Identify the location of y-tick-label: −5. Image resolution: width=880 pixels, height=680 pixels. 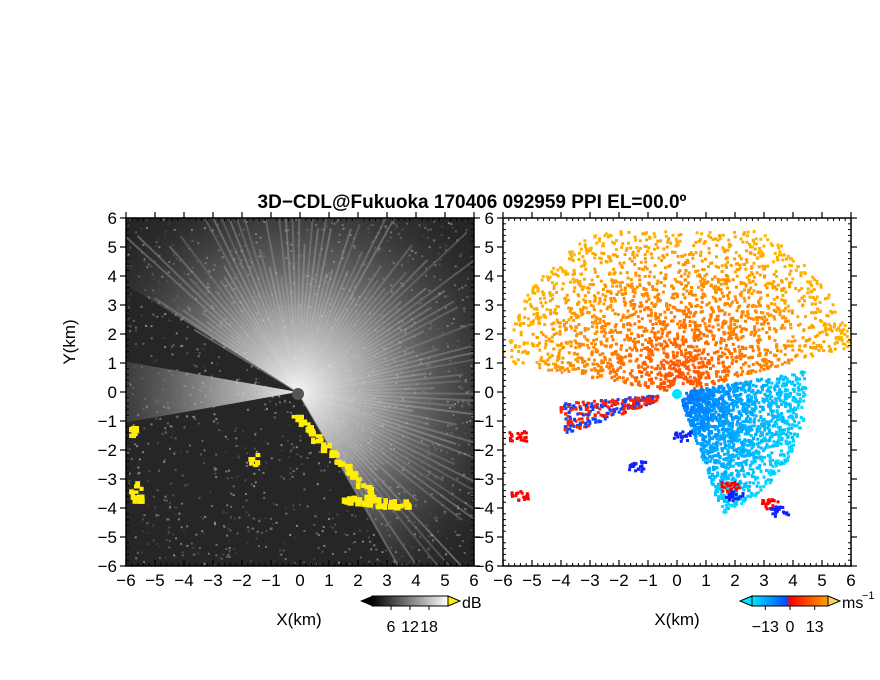
(107, 537).